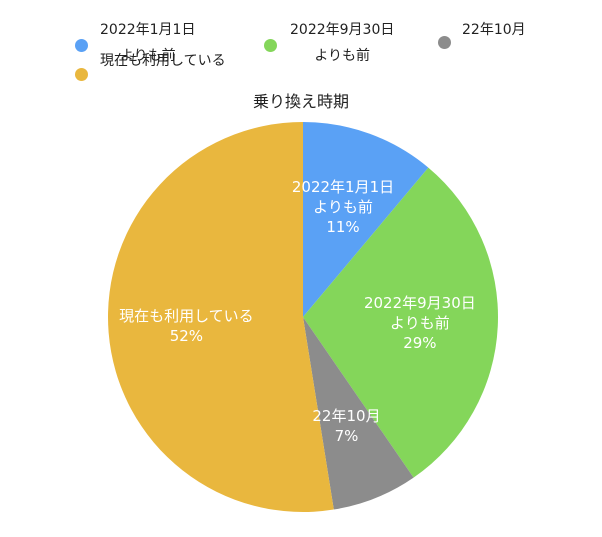 This screenshot has width=602, height=537. Describe the element at coordinates (148, 43) in the screenshot. I see `legend-label: 2022年1月1日 よりも前` at that location.